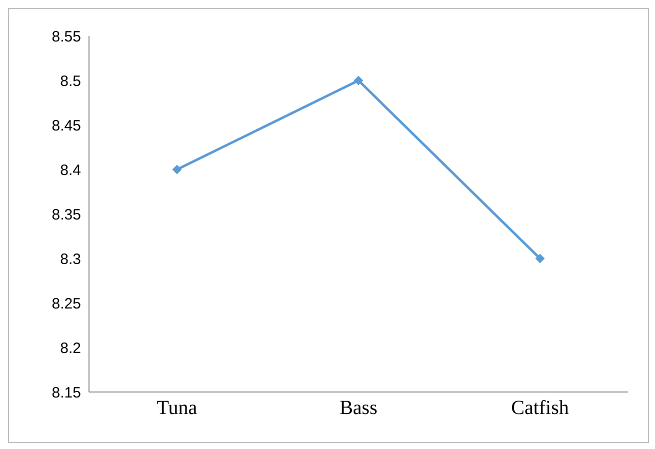 The height and width of the screenshot is (449, 655). Describe the element at coordinates (70, 348) in the screenshot. I see `y-tick-label: 8.2` at that location.